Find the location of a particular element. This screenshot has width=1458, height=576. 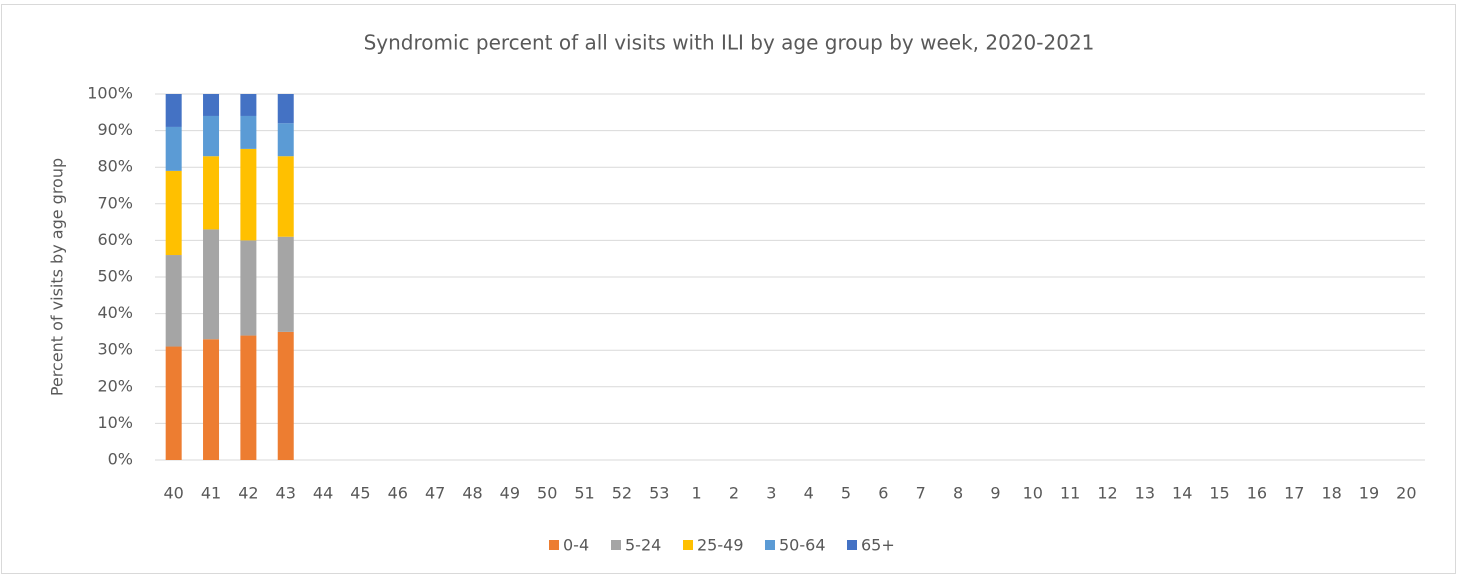

y-tick-label: 30% is located at coordinates (115, 349).